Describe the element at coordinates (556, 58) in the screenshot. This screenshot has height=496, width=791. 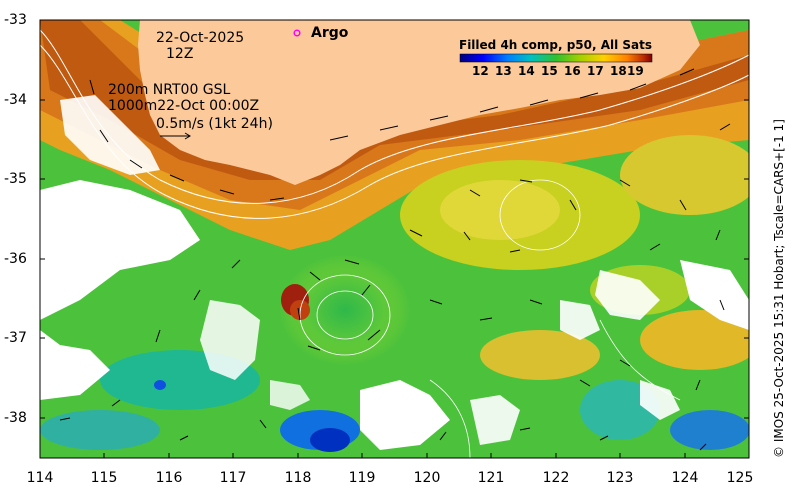
I see `colorbar` at that location.